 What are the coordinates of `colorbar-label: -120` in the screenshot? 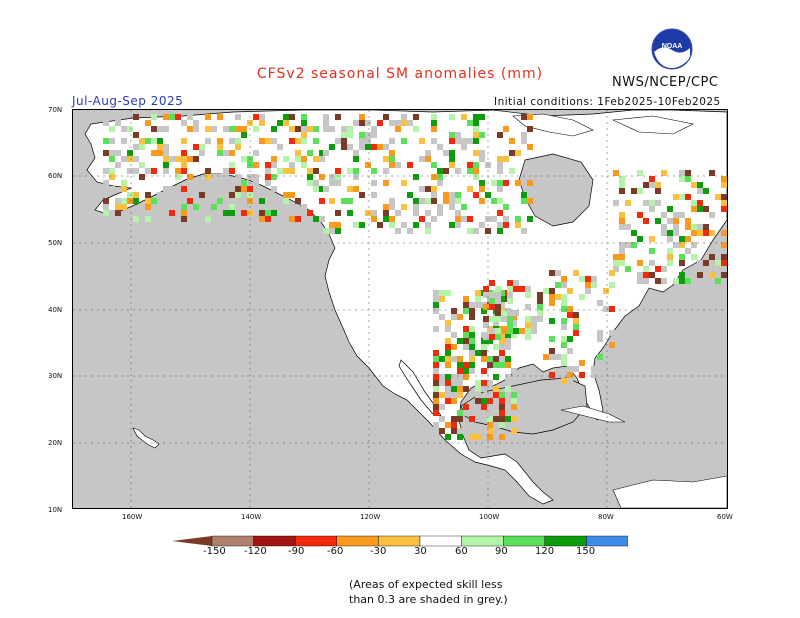 It's located at (255, 551).